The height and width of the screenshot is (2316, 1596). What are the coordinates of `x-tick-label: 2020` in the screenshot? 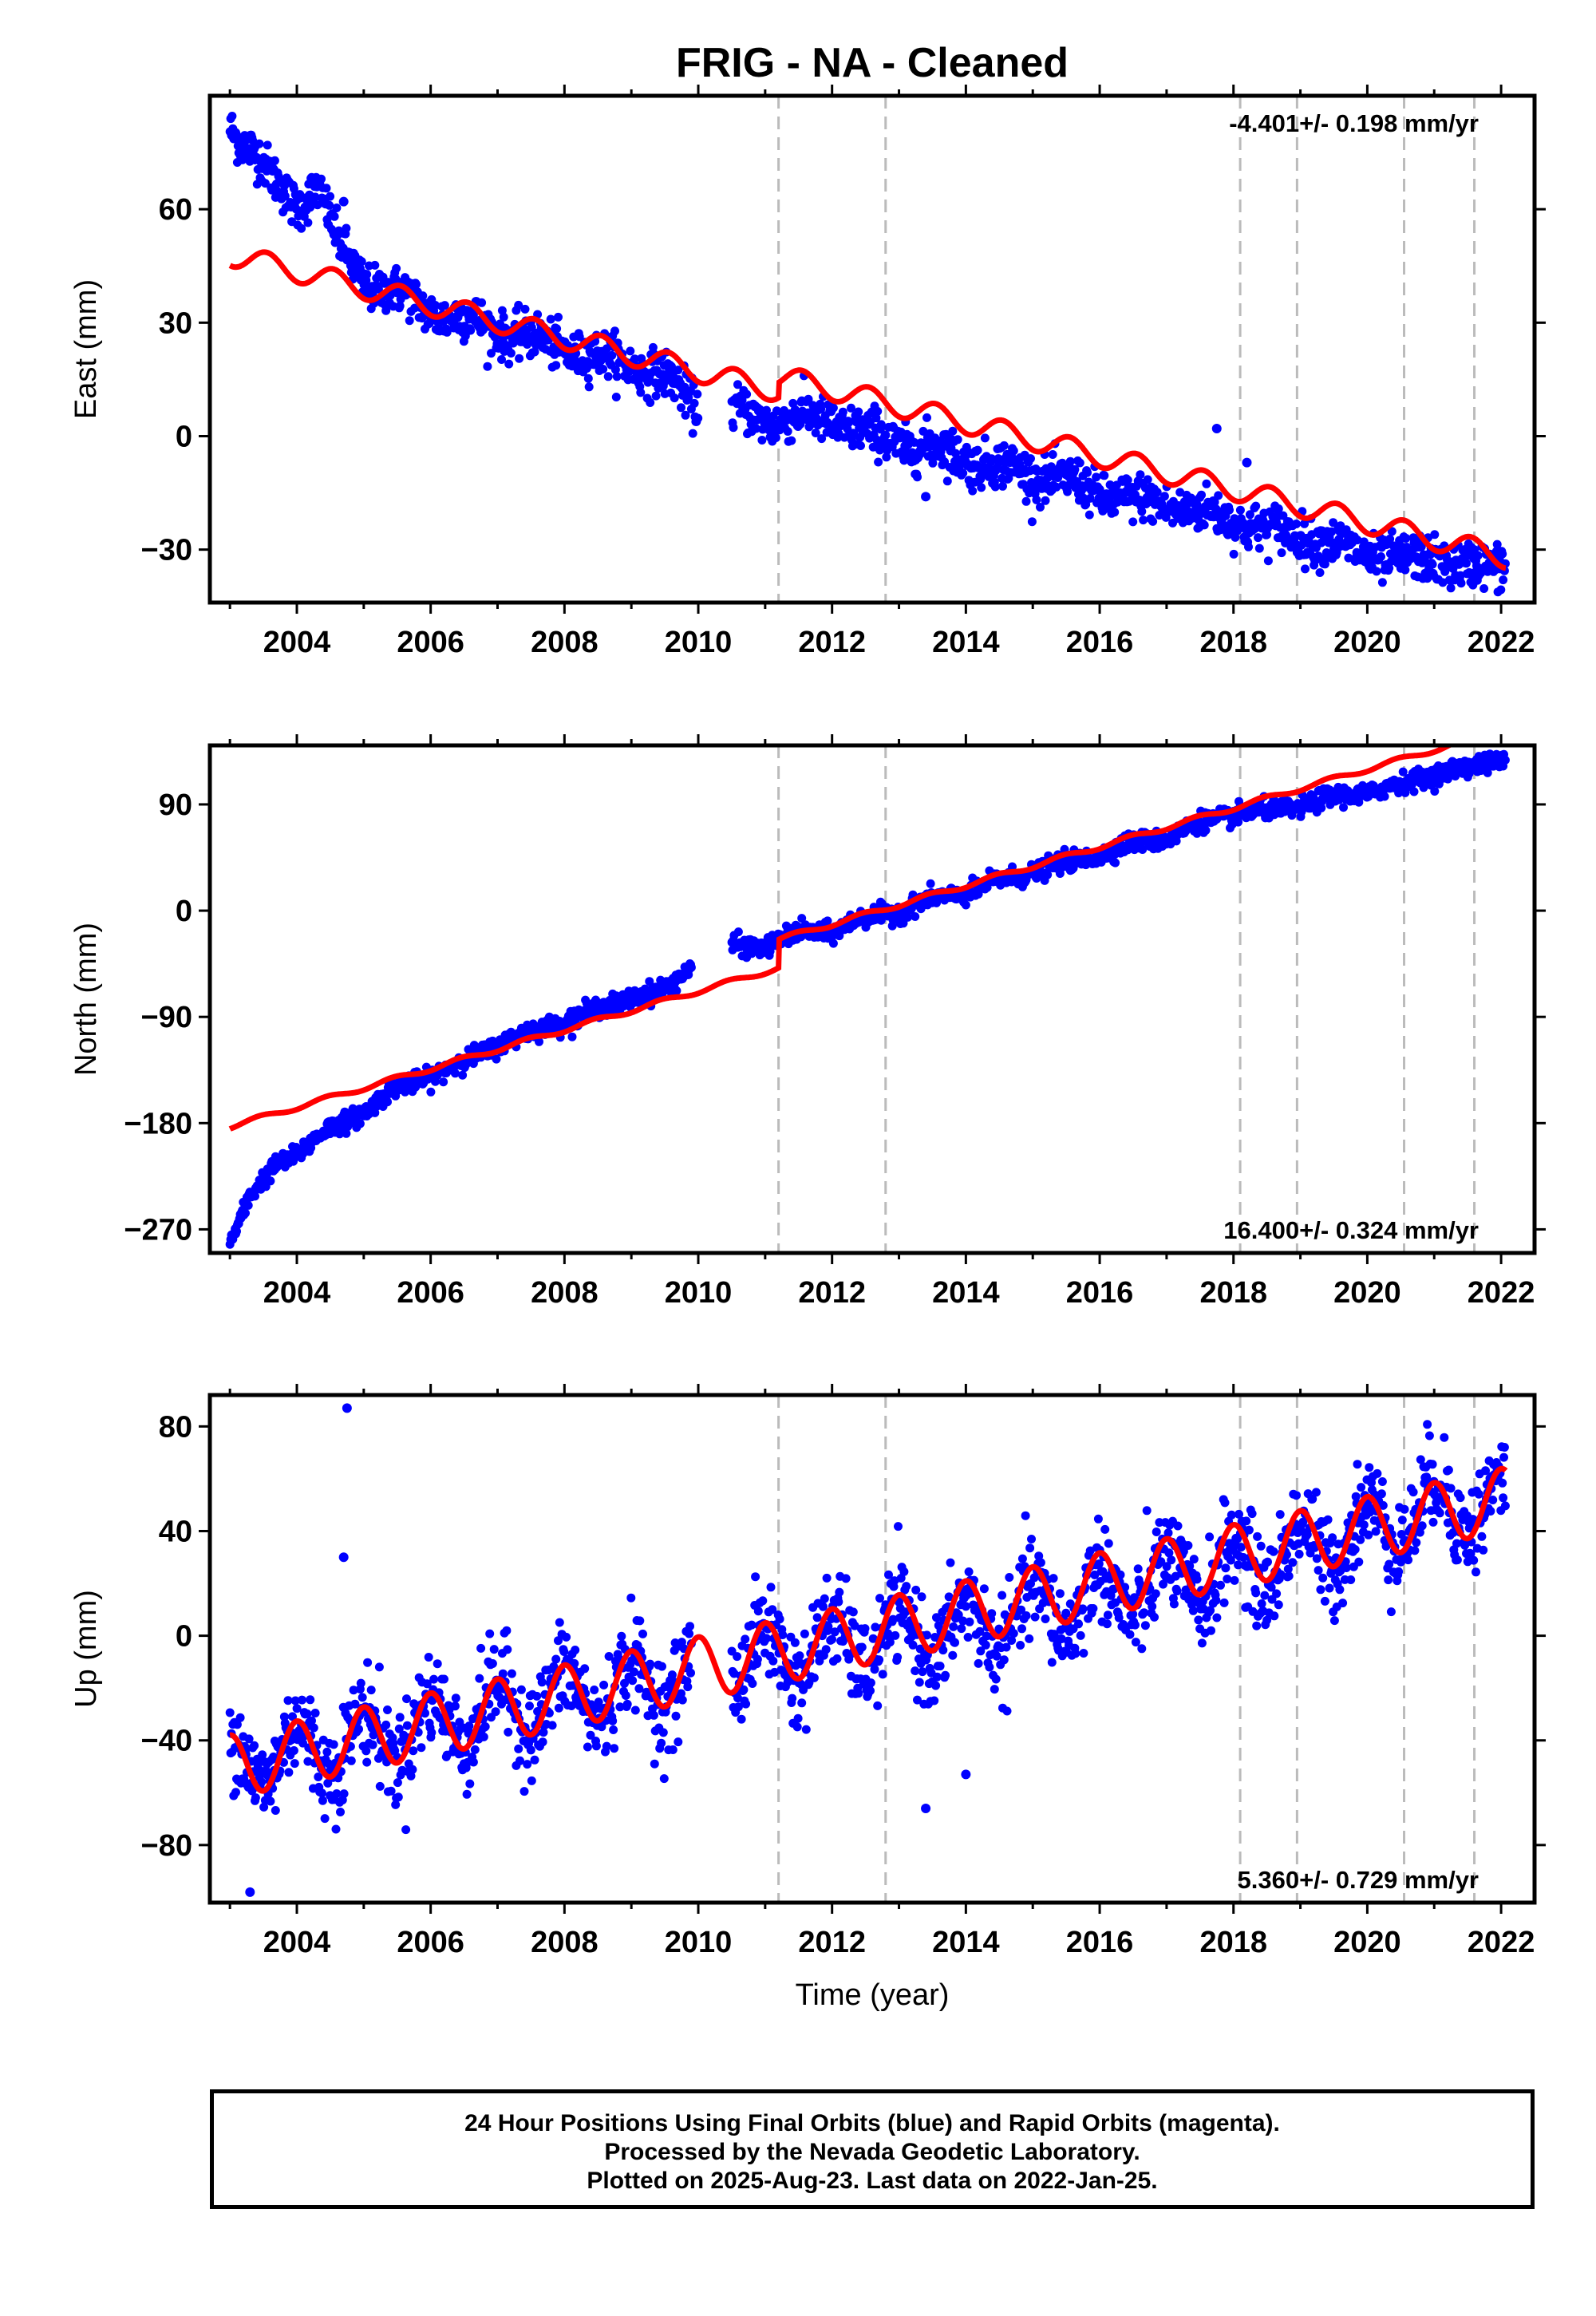 It's located at (1367, 642).